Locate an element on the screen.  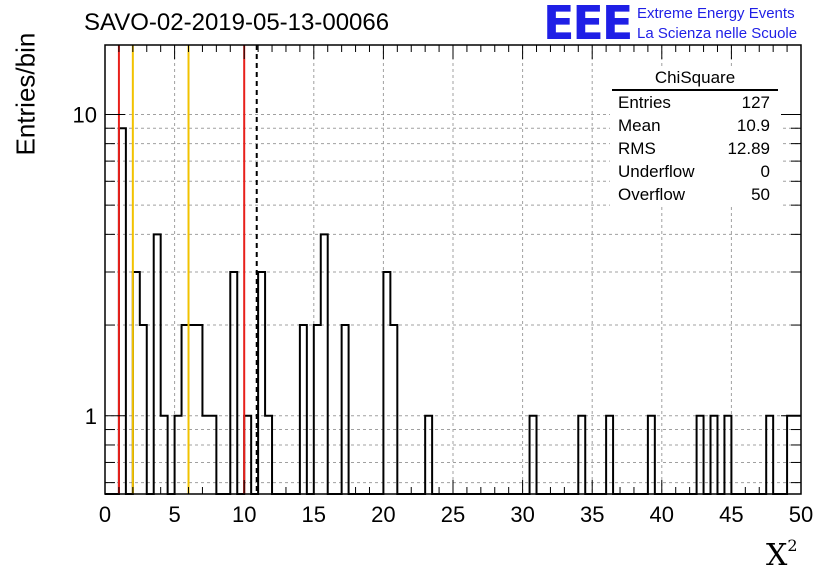
stats-value: 12.89 is located at coordinates (748, 148).